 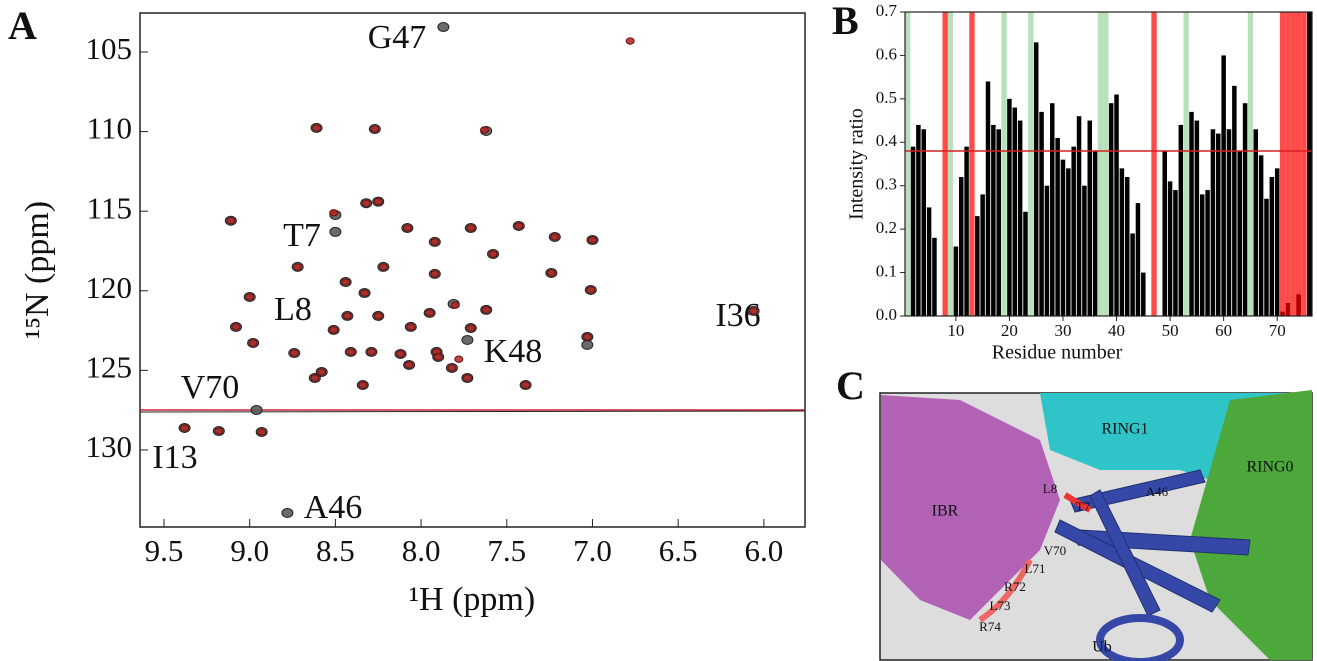 I want to click on structure-label: L8, so click(x=1050, y=488).